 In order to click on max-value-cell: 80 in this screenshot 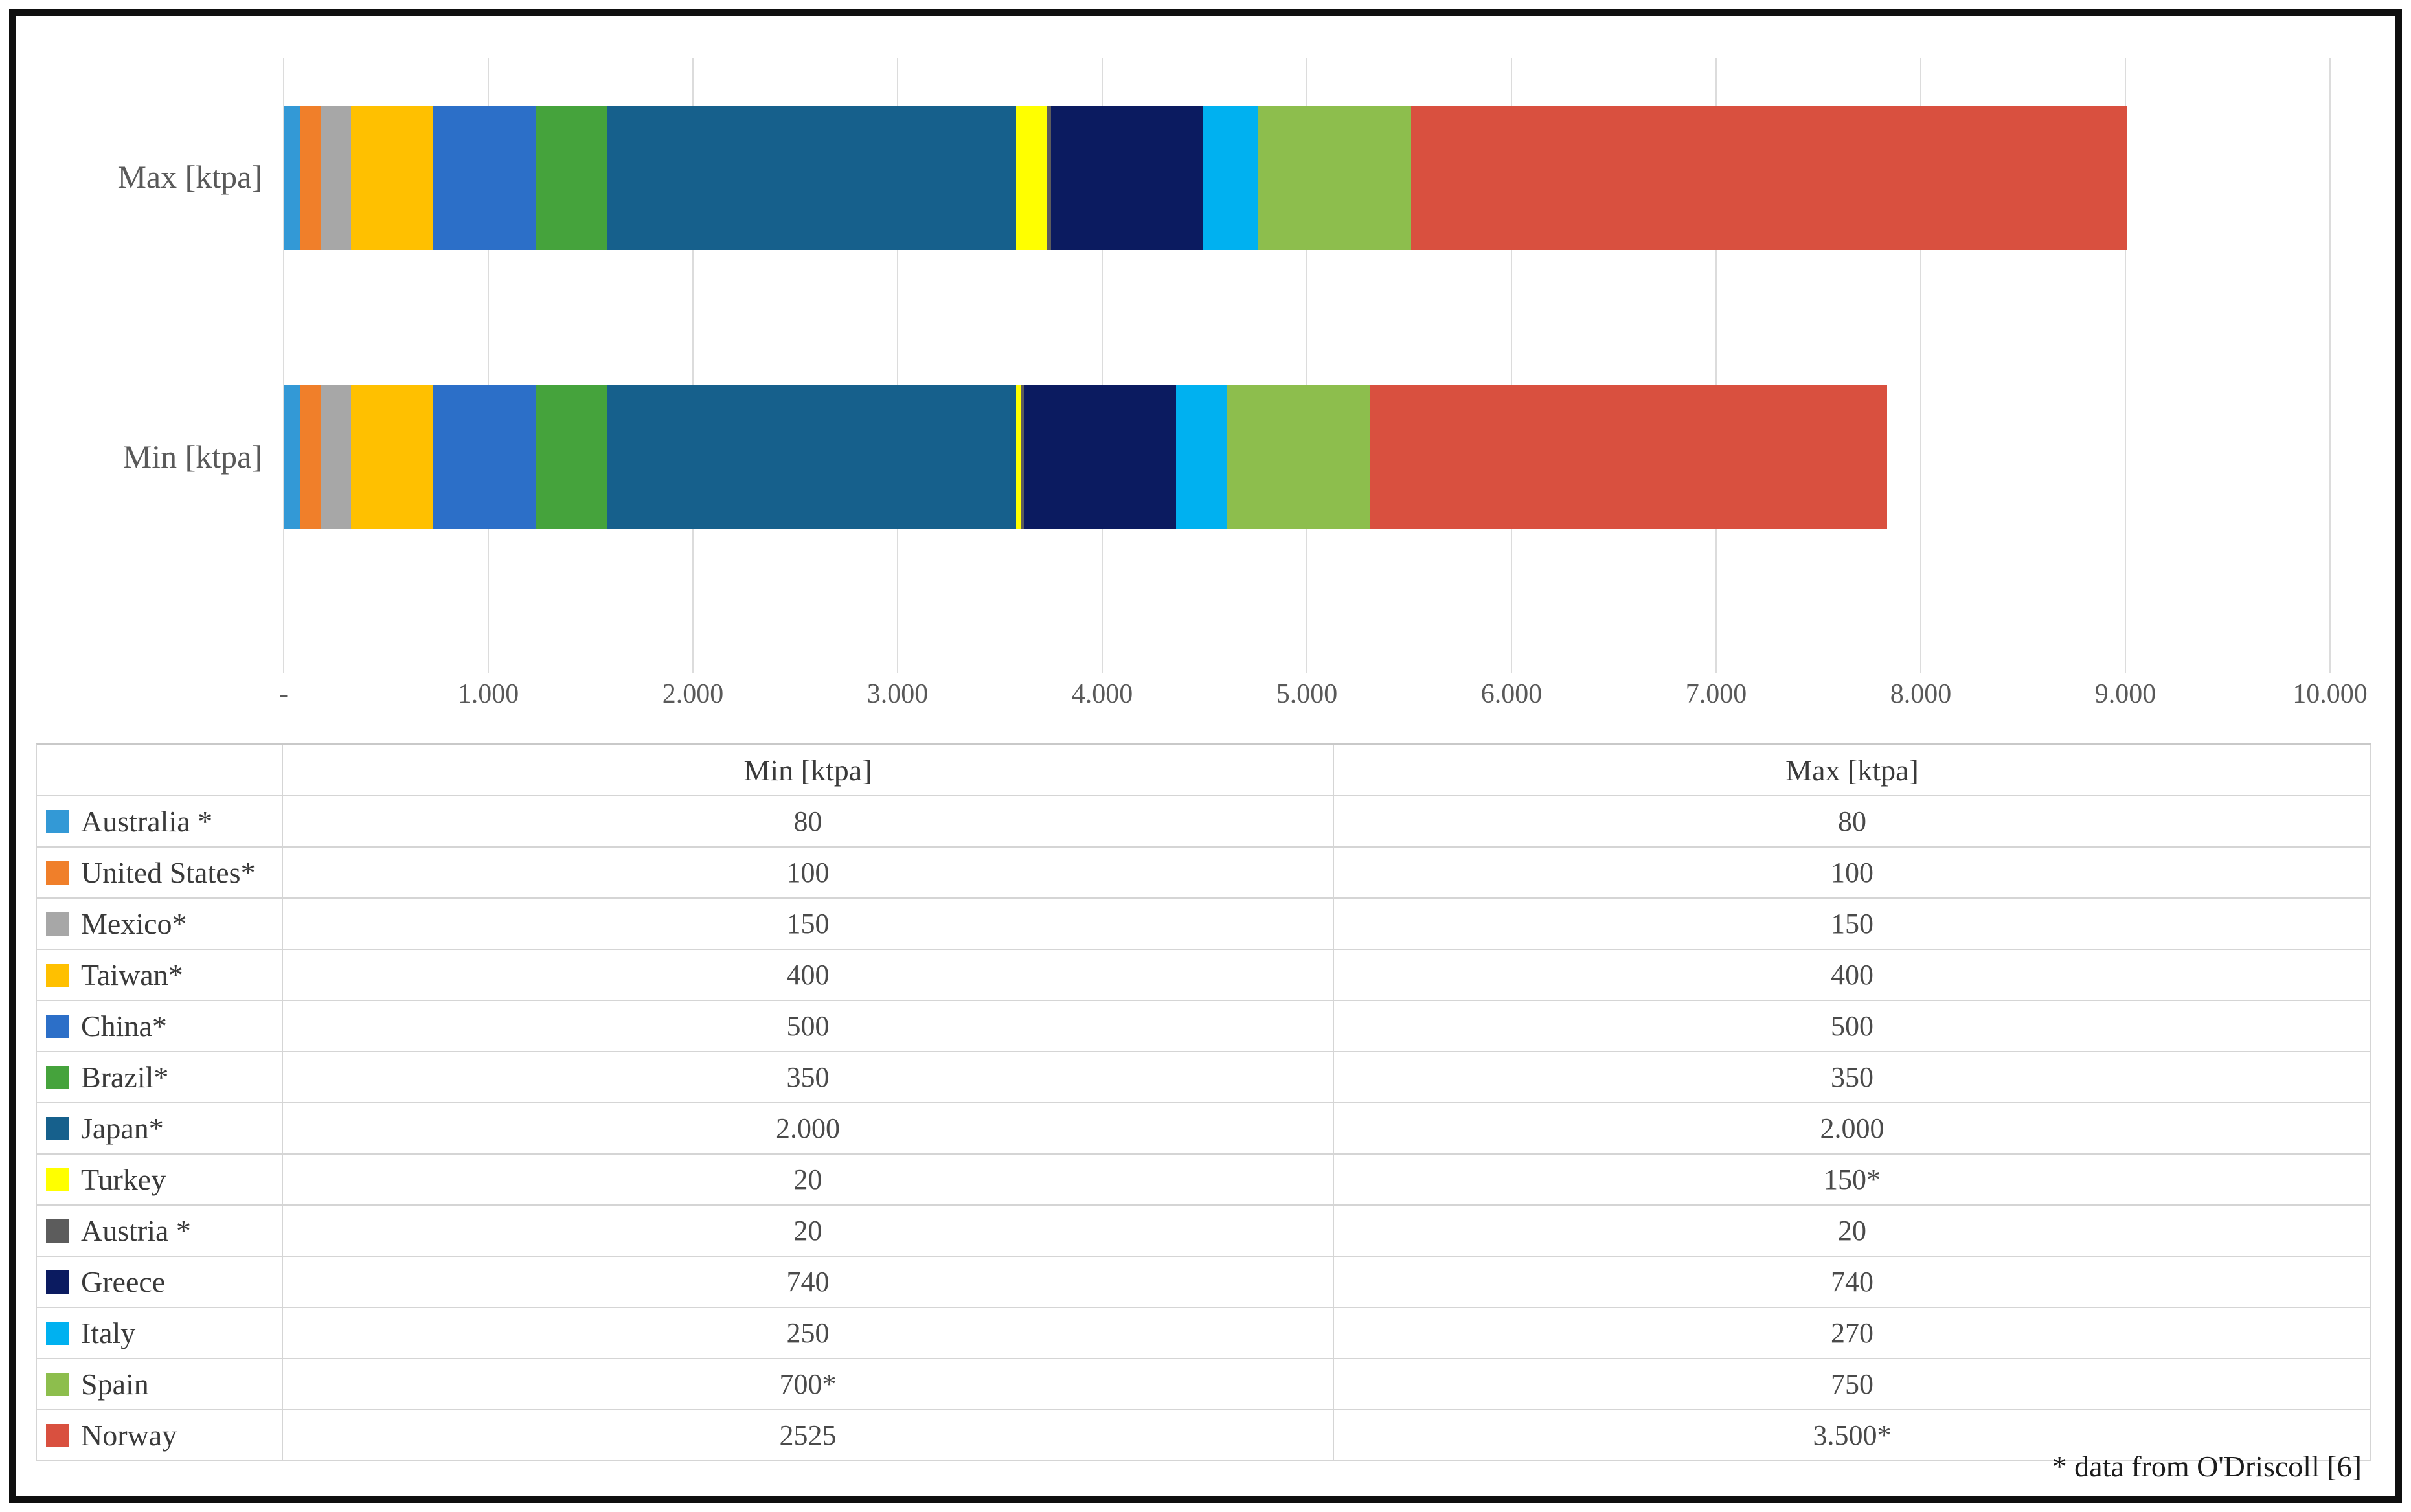, I will do `click(1852, 821)`.